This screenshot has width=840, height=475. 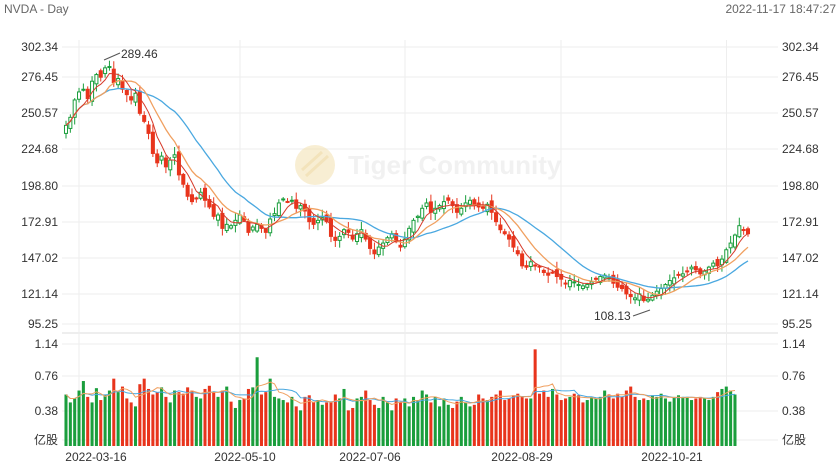 What do you see at coordinates (370, 457) in the screenshot?
I see `date-tick: 2022-07-06` at bounding box center [370, 457].